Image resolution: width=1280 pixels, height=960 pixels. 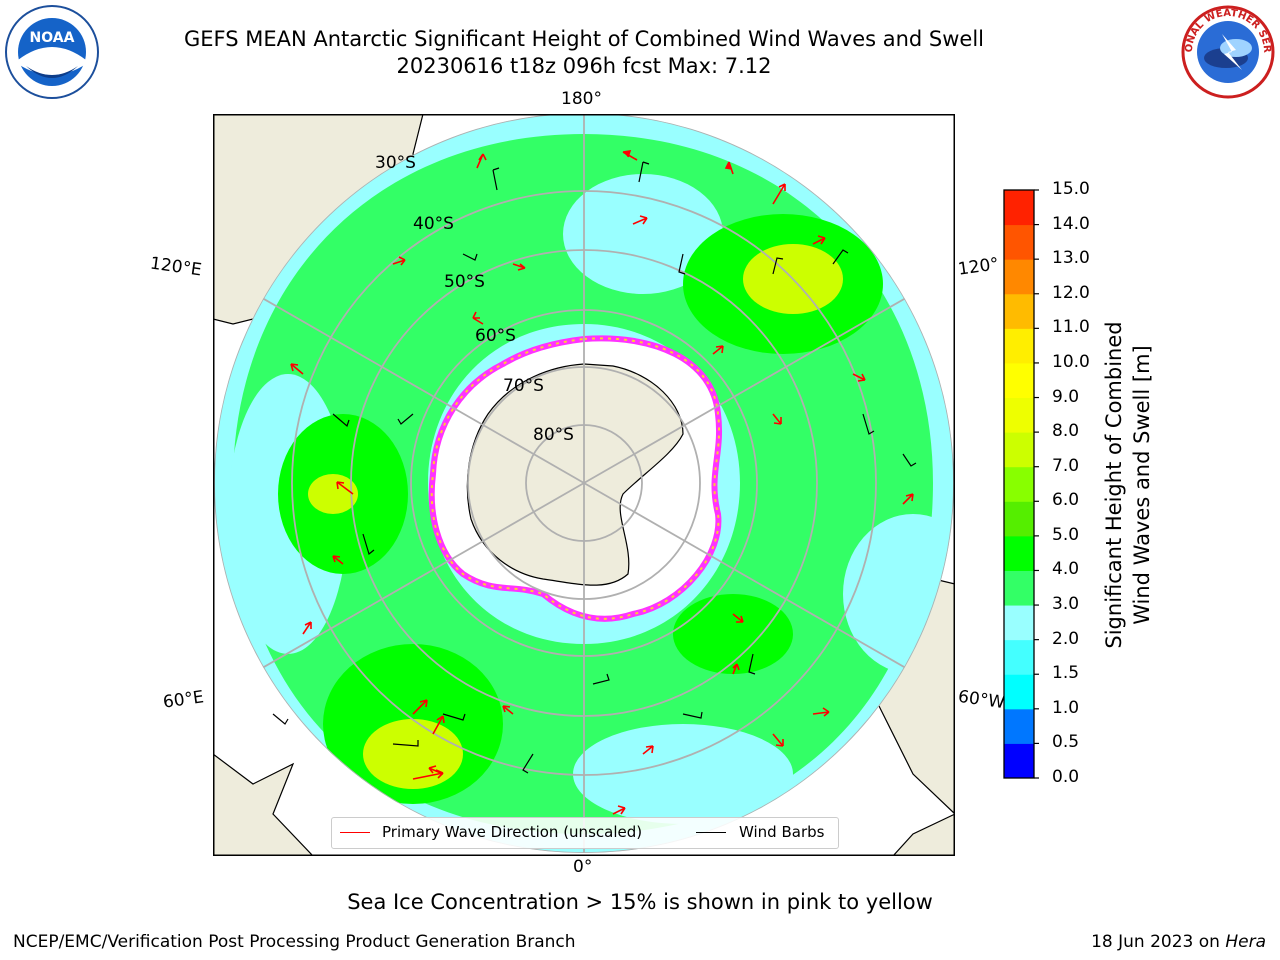 What do you see at coordinates (1066, 604) in the screenshot?
I see `colorbar-tick-label: 3.0` at bounding box center [1066, 604].